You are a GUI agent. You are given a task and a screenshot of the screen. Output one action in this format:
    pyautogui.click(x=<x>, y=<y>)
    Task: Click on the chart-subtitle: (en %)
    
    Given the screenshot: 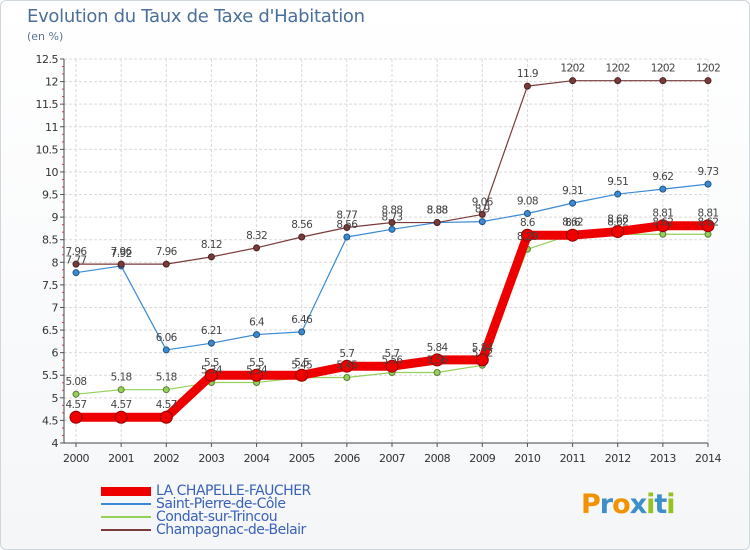 What is the action you would take?
    pyautogui.click(x=45, y=36)
    